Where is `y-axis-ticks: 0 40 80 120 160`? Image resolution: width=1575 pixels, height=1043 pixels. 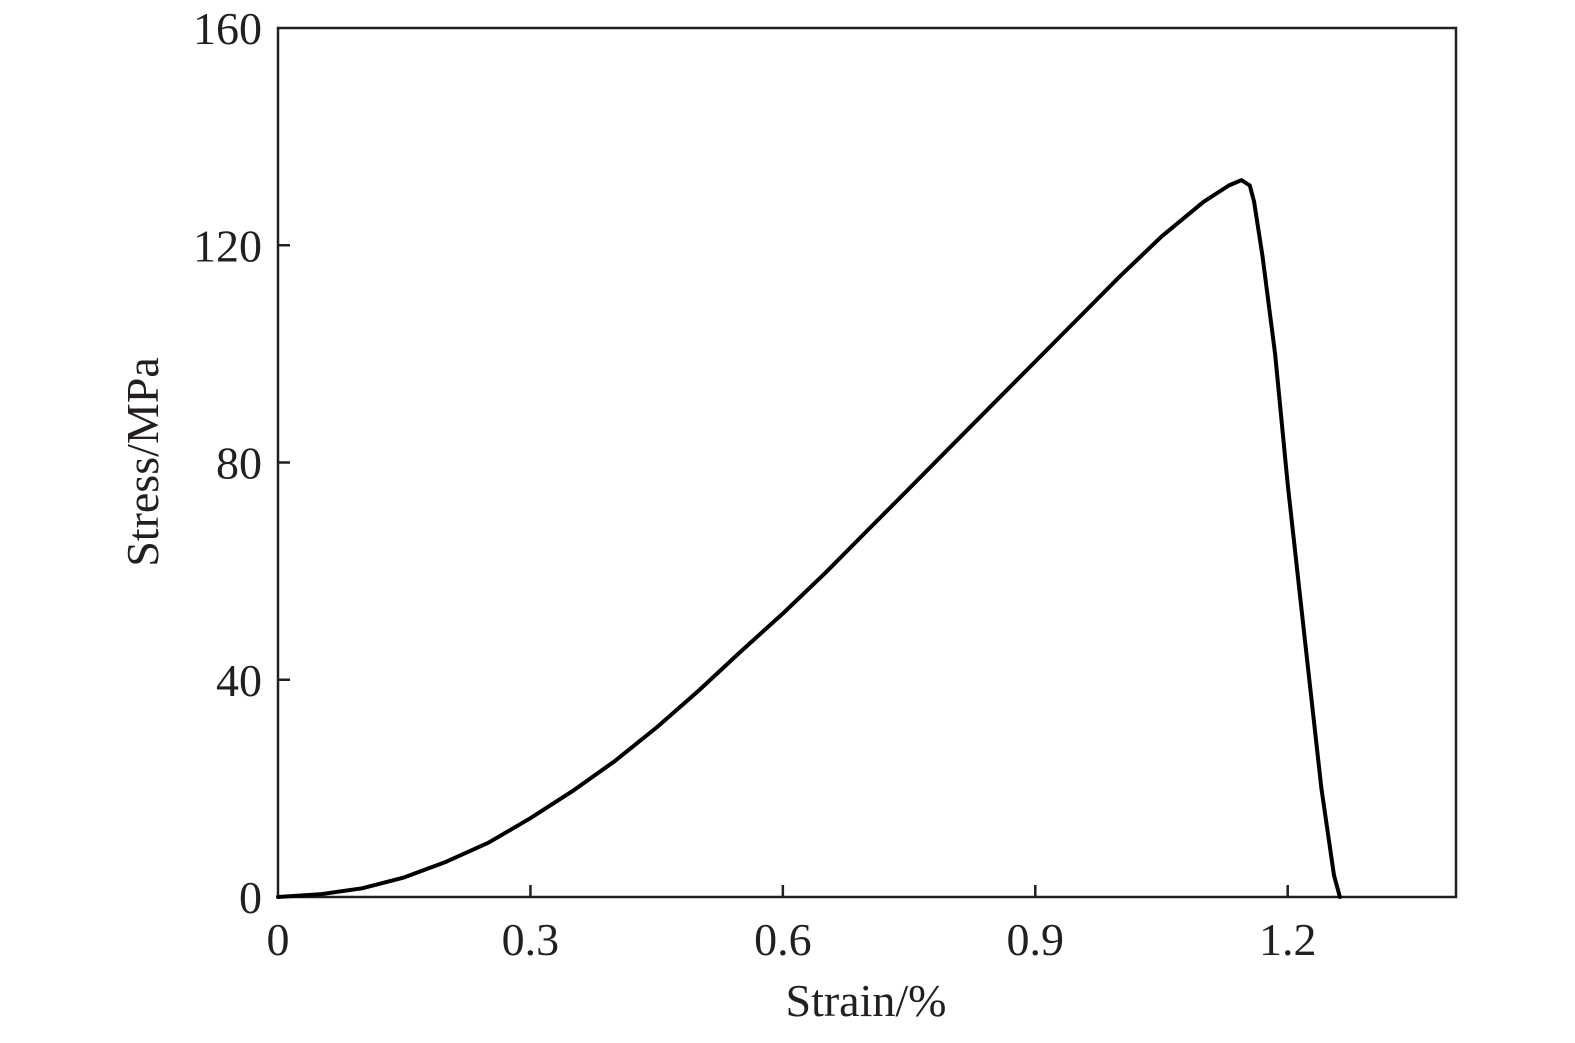 y-axis-ticks: 0 40 80 120 160 is located at coordinates (241, 463).